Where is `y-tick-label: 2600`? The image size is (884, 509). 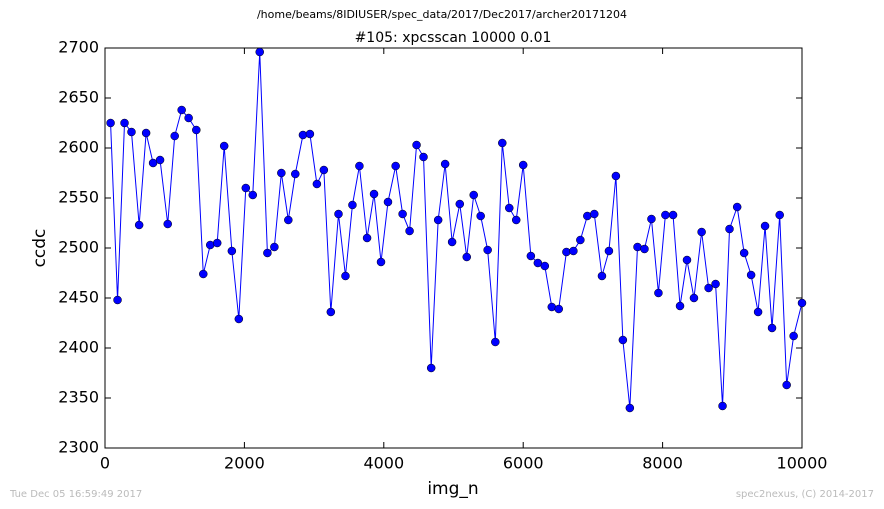 y-tick-label: 2600 is located at coordinates (78, 147).